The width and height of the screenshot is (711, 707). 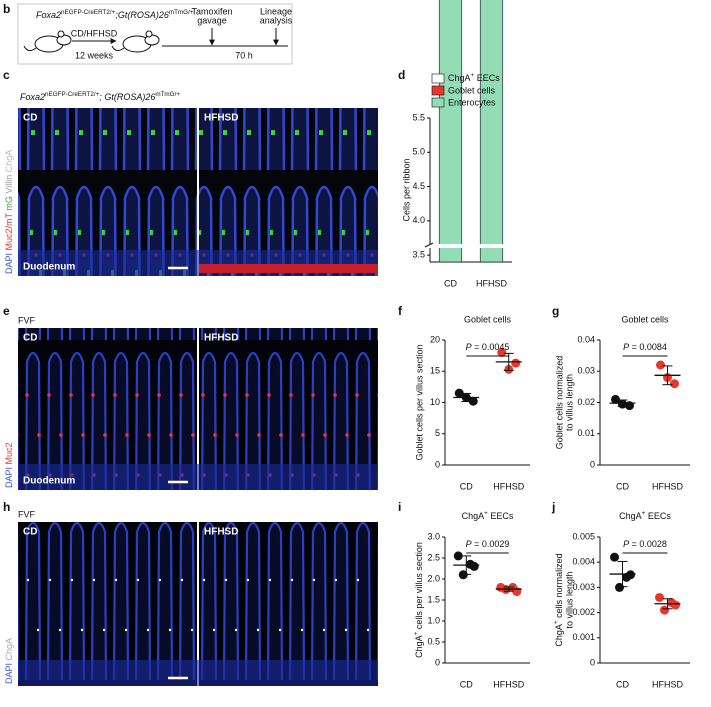 I want to click on stain-label: DAPI Muc2, so click(x=9, y=465).